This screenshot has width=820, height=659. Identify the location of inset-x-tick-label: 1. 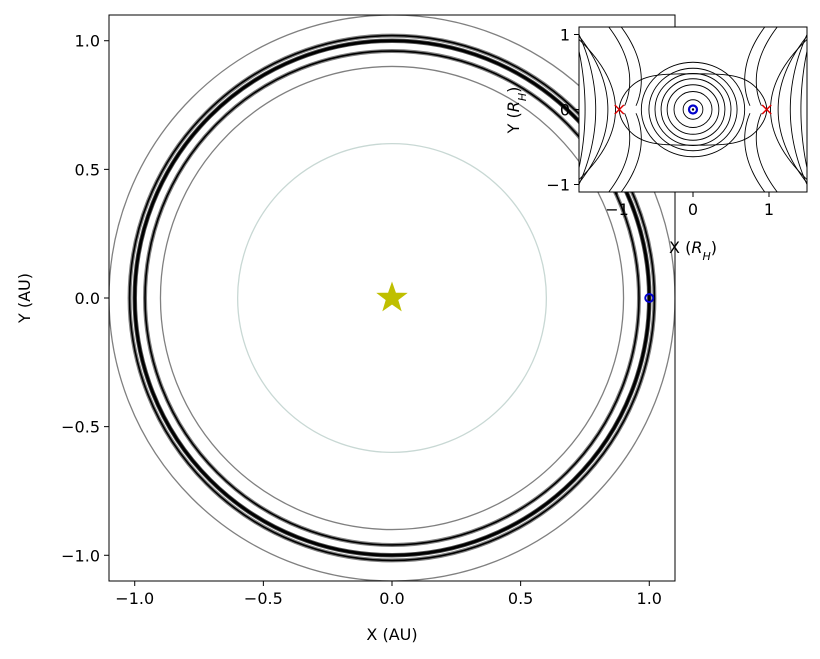
(769, 209).